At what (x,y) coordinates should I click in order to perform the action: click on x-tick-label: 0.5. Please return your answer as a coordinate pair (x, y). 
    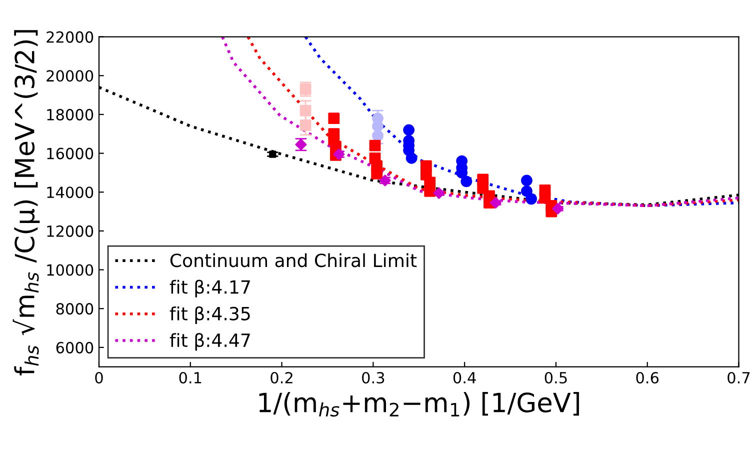
    Looking at the image, I should click on (555, 378).